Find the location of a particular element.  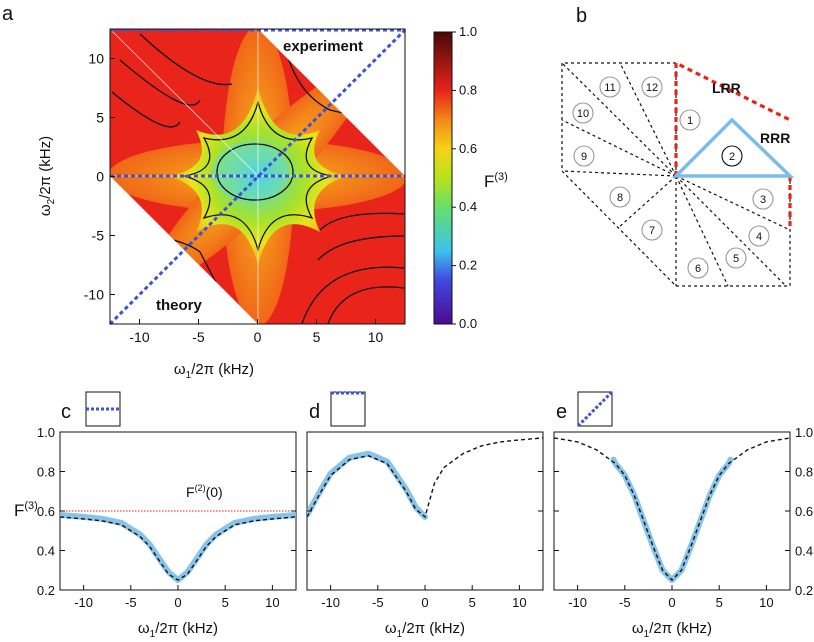

cut-d-xtick-label-3: 5 is located at coordinates (472, 602).